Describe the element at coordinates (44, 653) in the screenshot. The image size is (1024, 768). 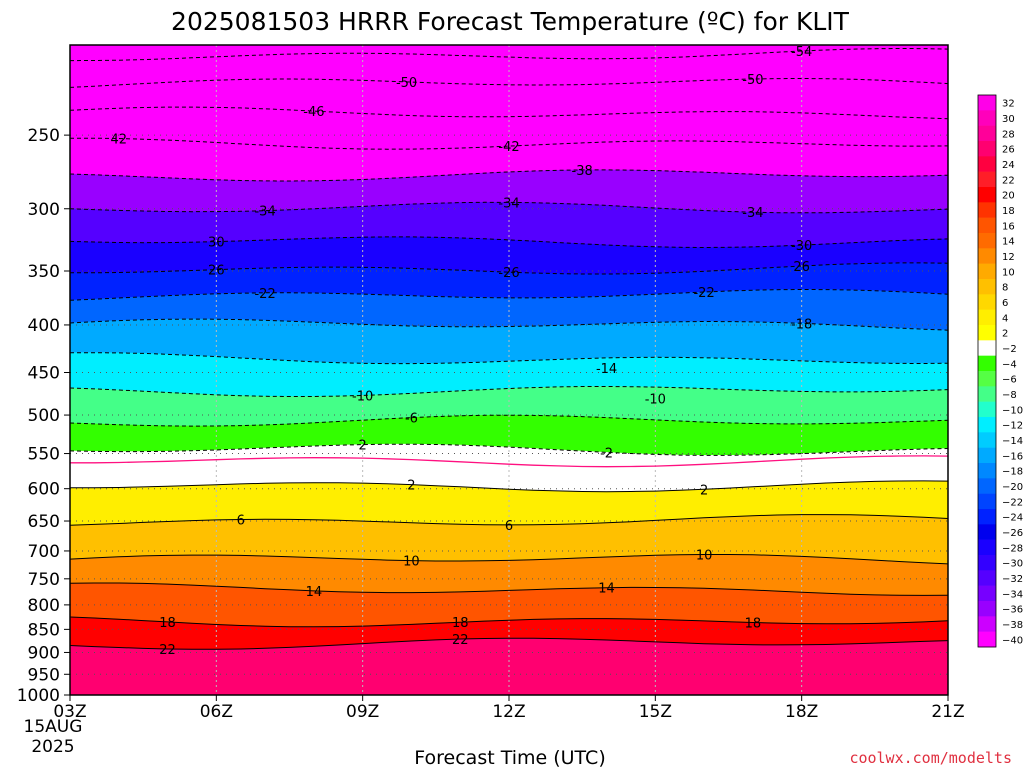
I see `y-tick-label: 900` at that location.